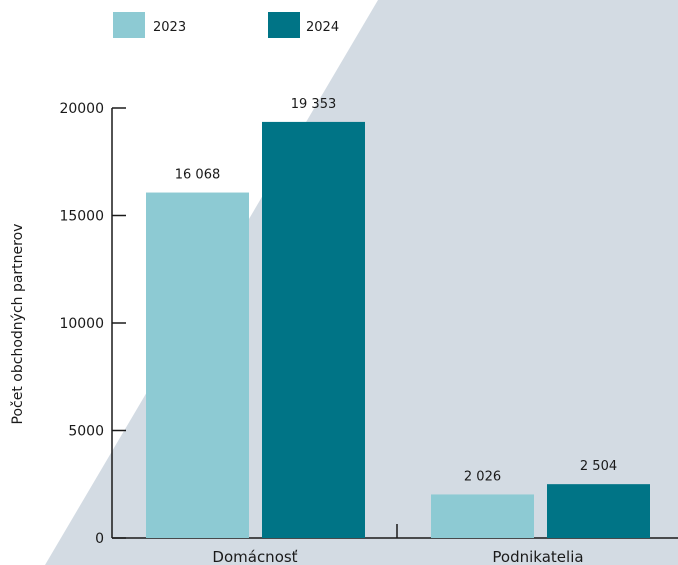  I want to click on legend-label-2023: 2023, so click(169, 27).